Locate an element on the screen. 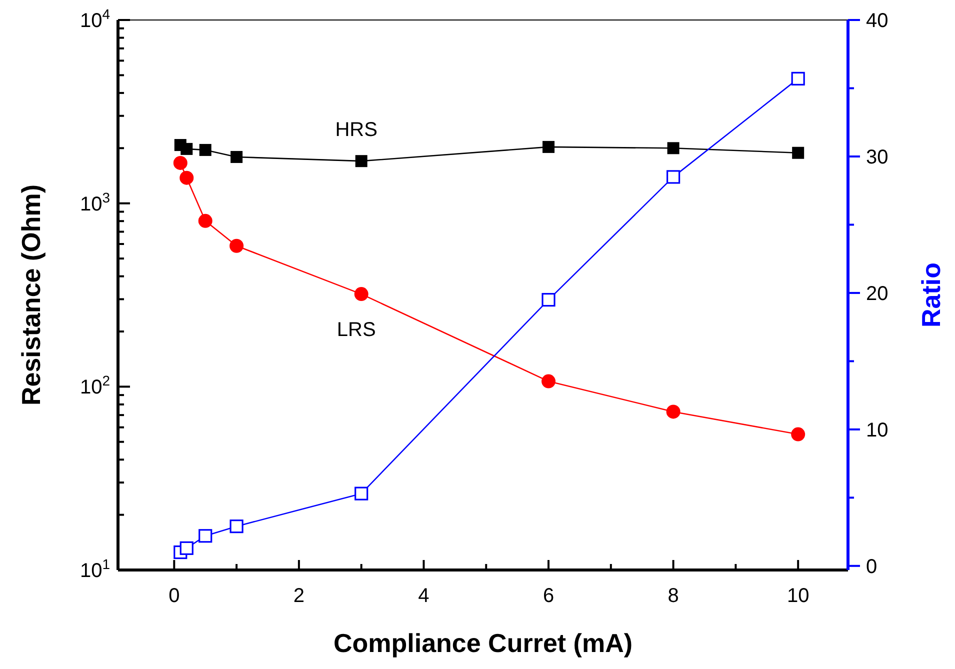 This screenshot has height=669, width=955. series-label: HRS is located at coordinates (356, 130).